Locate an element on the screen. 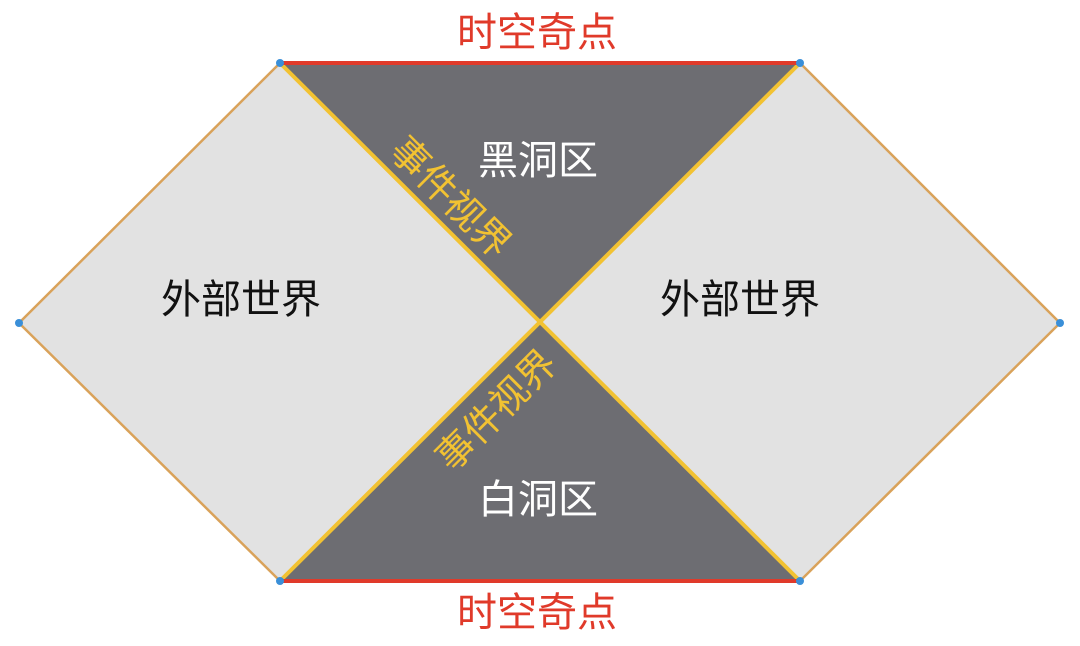 This screenshot has height=646, width=1080. exterior-left-label: 外部世界 is located at coordinates (241, 300).